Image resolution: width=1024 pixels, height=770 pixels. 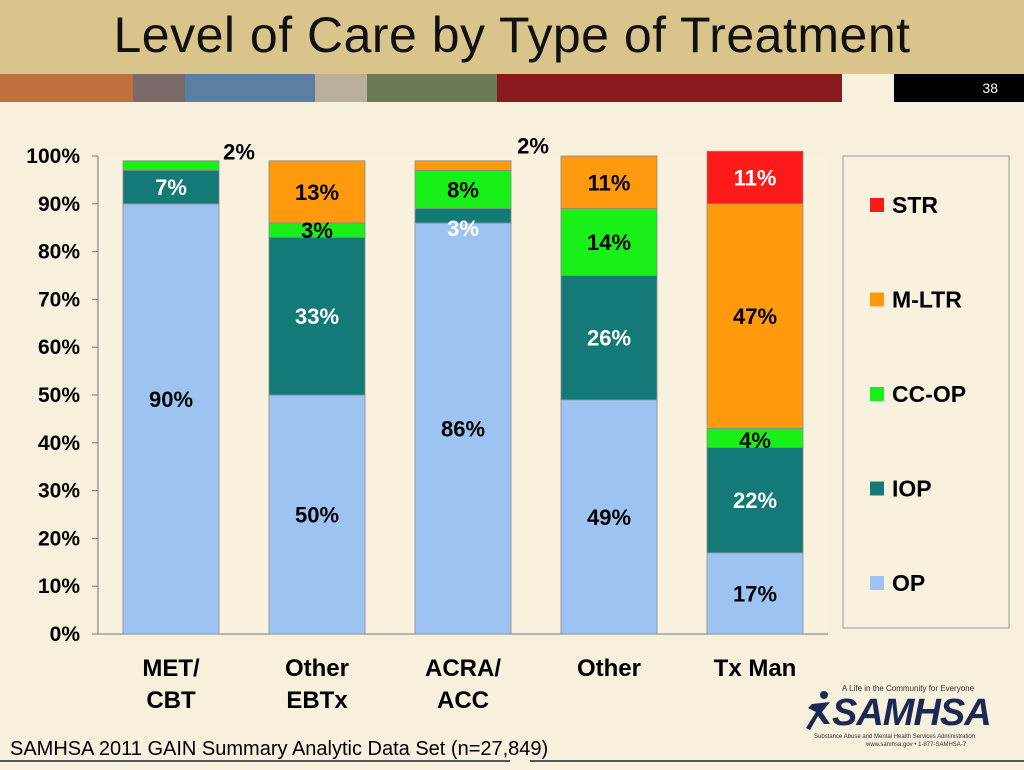 What do you see at coordinates (59, 299) in the screenshot?
I see `y-tick-label: 70%` at bounding box center [59, 299].